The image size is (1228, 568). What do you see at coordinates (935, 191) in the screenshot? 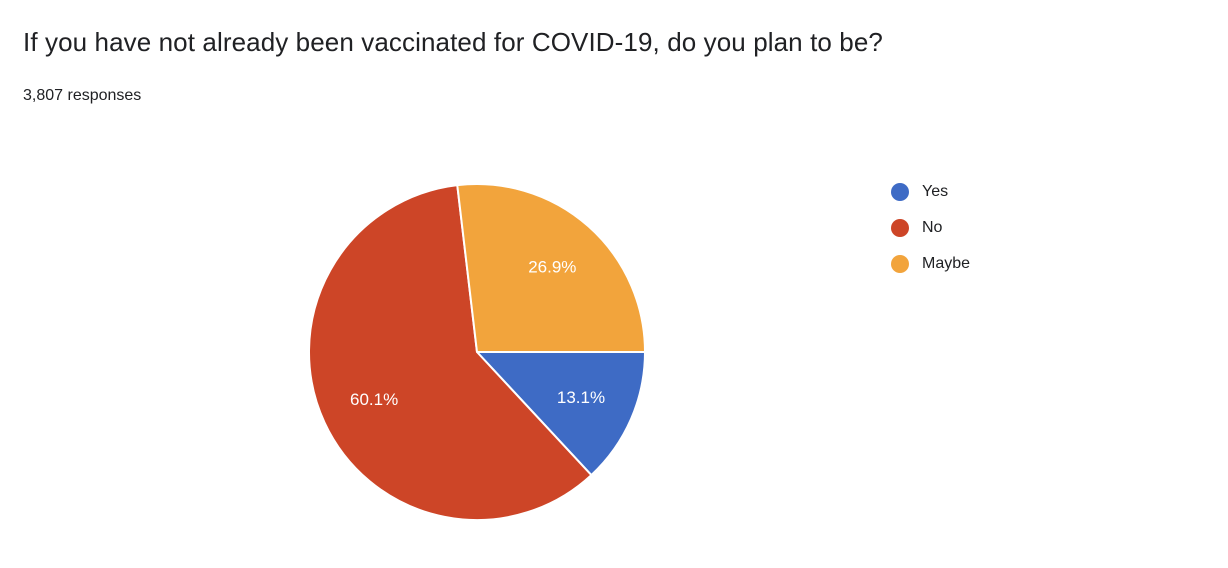
I see `legend-label-yes: Yes` at bounding box center [935, 191].